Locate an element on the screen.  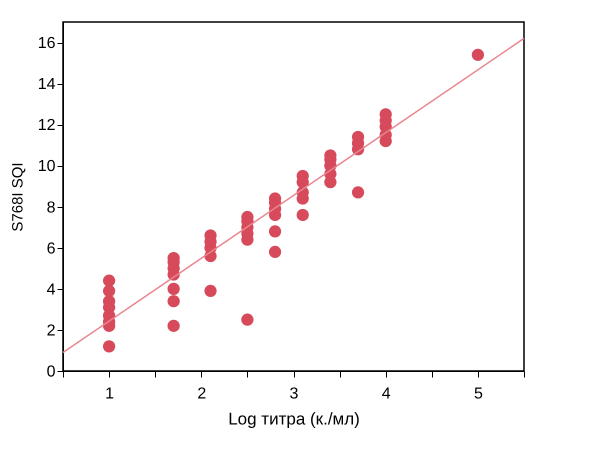
y-tick-label: 6 is located at coordinates (51, 249).